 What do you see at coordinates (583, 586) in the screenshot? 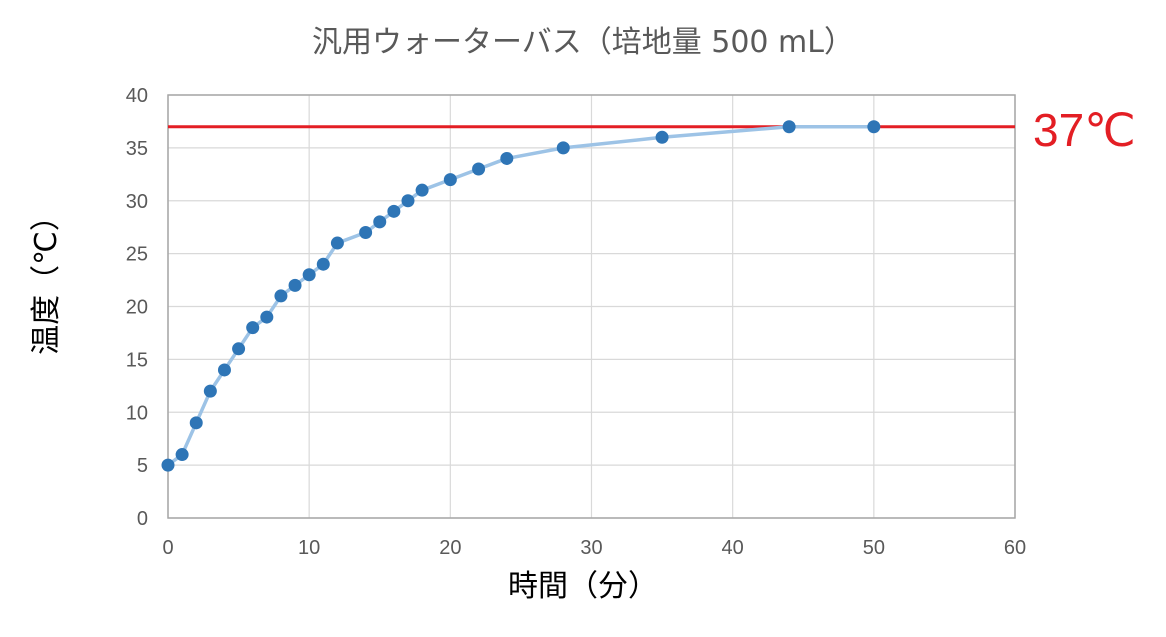
I see `x-axis-title: 時間（分）` at bounding box center [583, 586].